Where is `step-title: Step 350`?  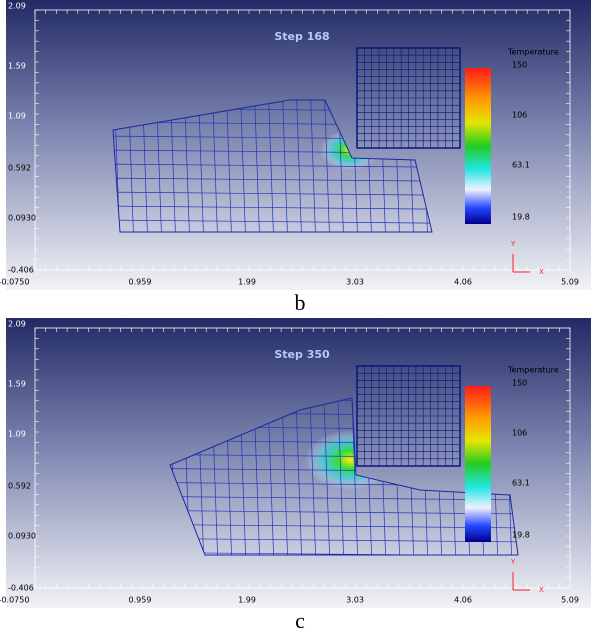
step-title: Step 350 is located at coordinates (302, 354).